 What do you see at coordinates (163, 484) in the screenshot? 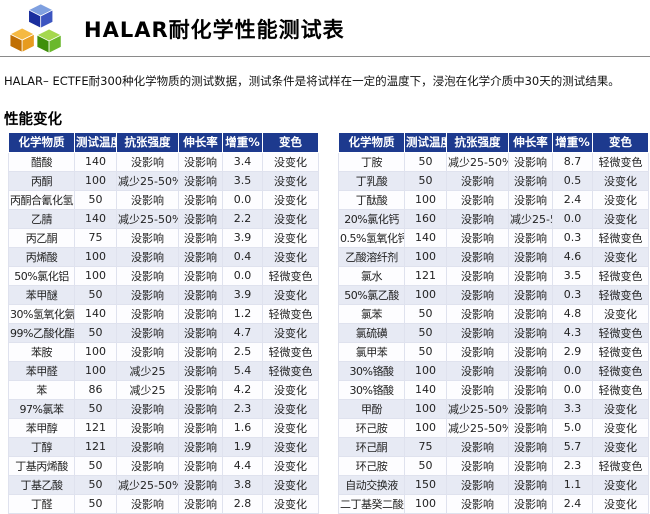
I see `table-row: 丁基乙酸 50 减少25-50% 没影响 3.8 没变化` at bounding box center [163, 484].